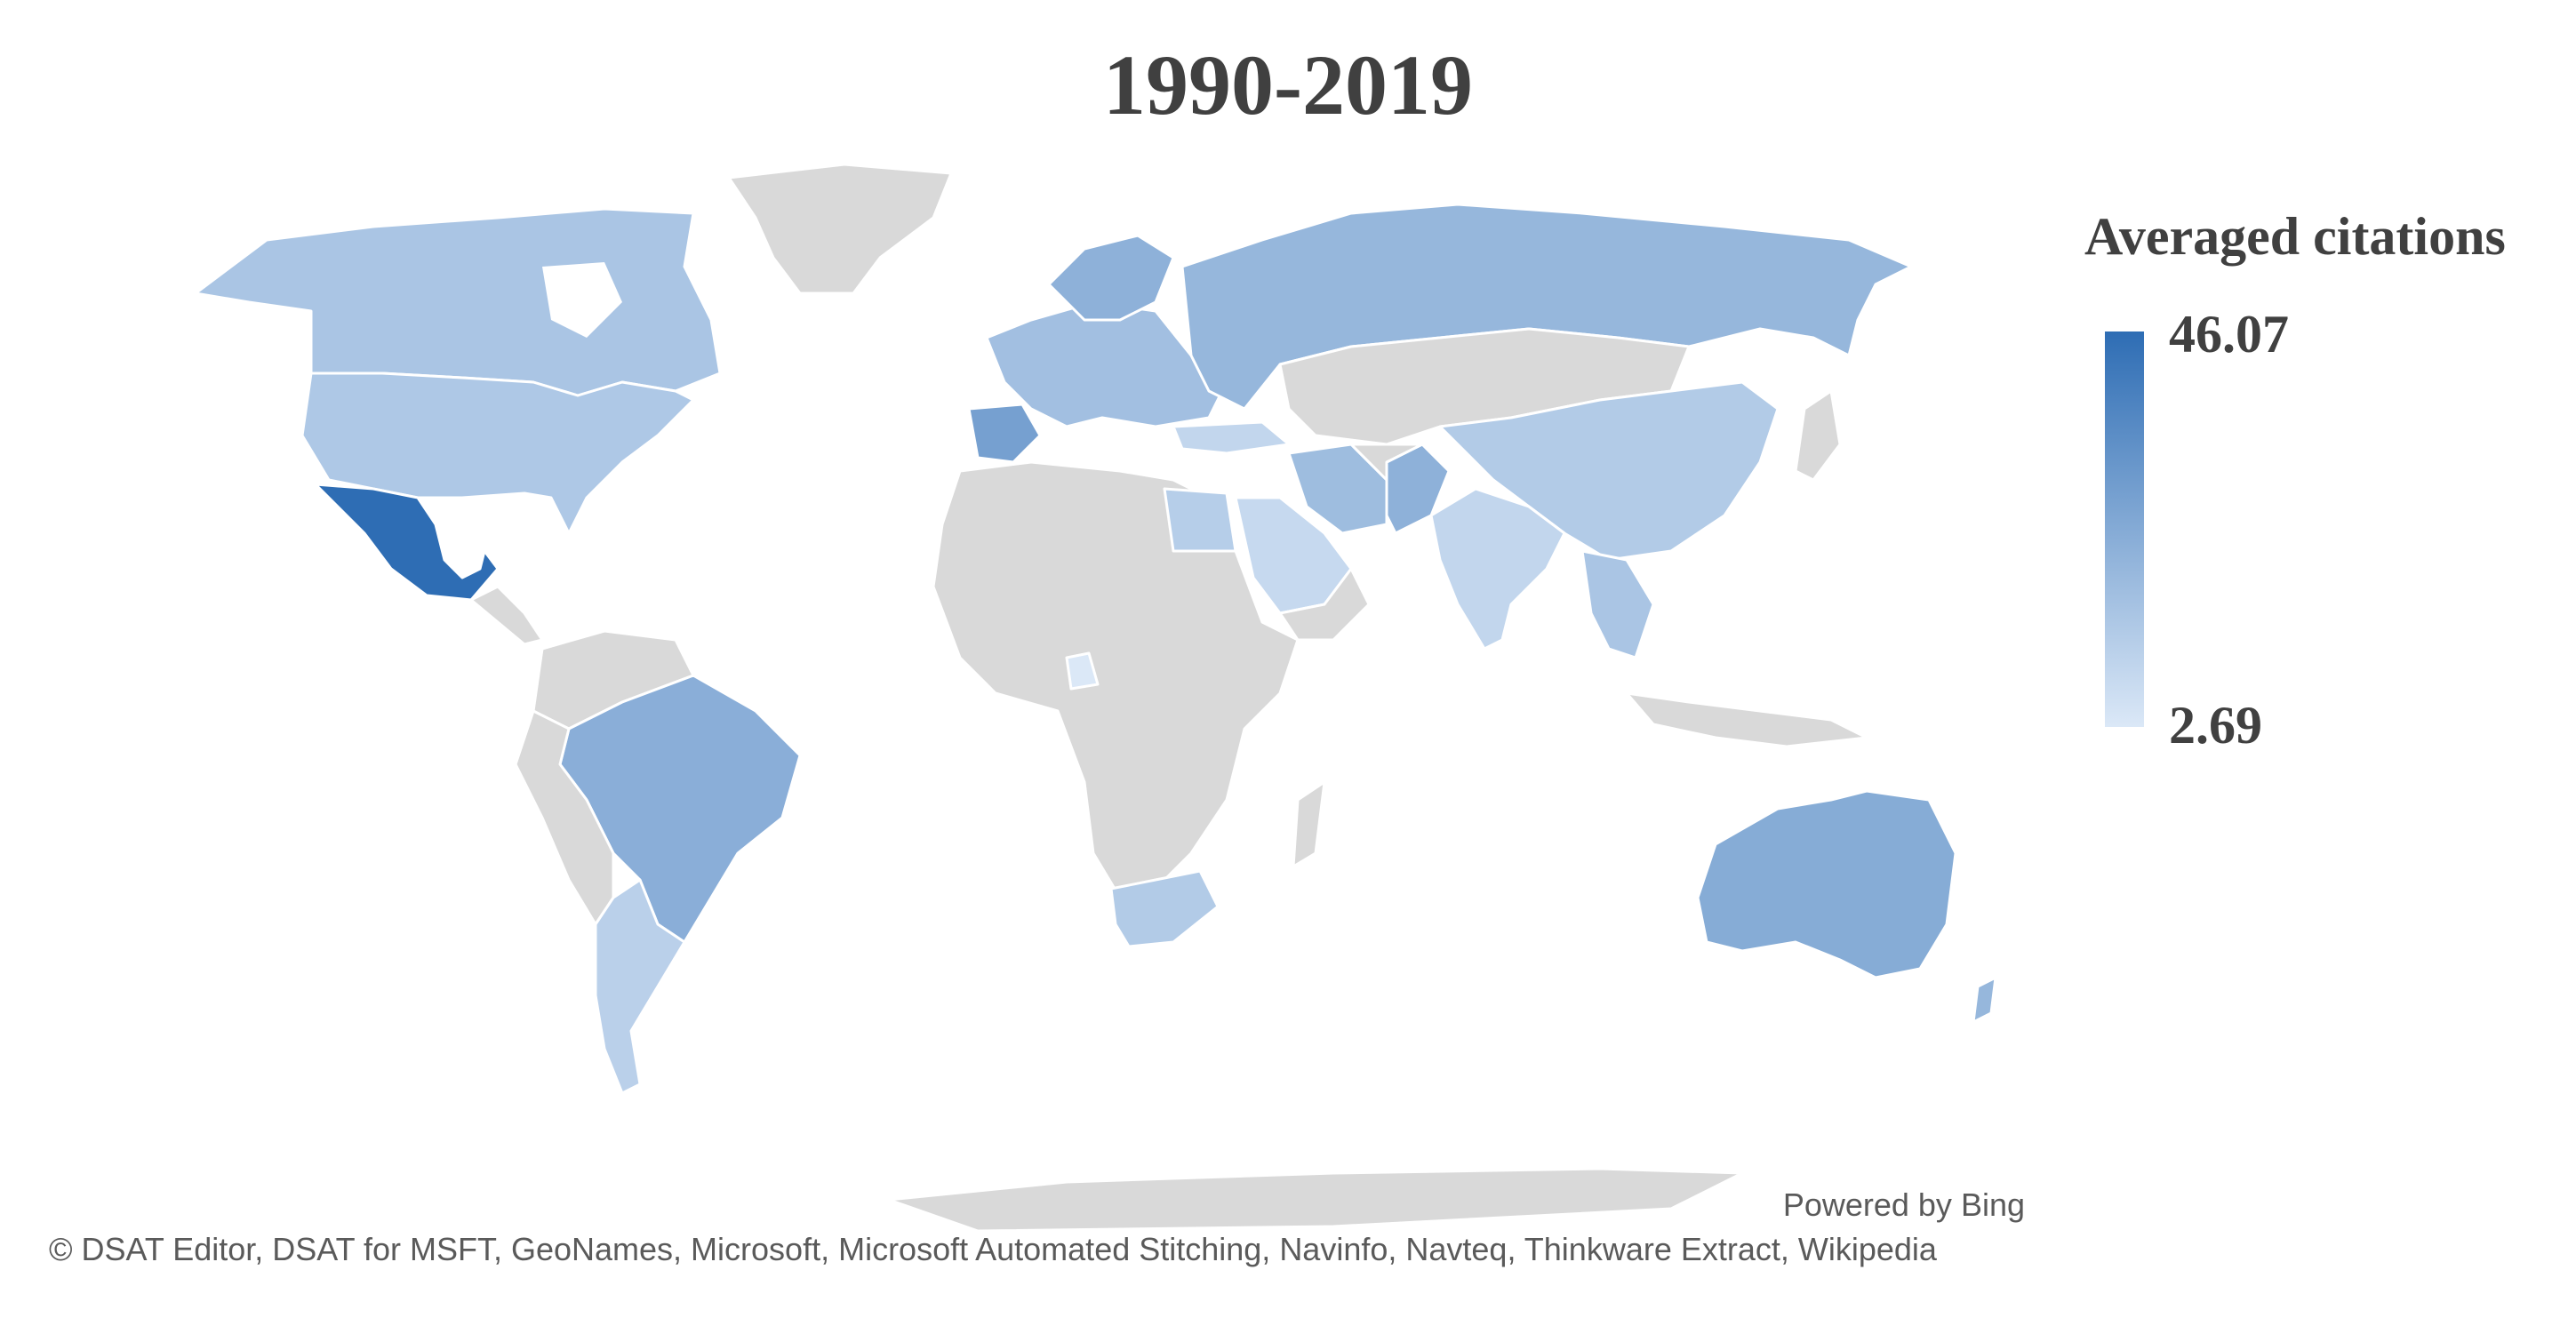 The image size is (2576, 1318). What do you see at coordinates (1164, 908) in the screenshot?
I see `region-south-africa` at bounding box center [1164, 908].